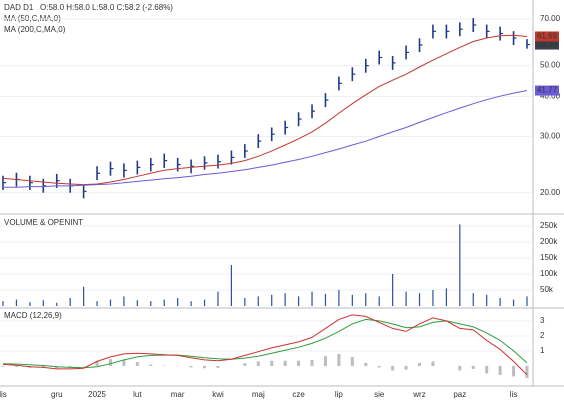  I want to click on x-tick-label: lut, so click(137, 394).